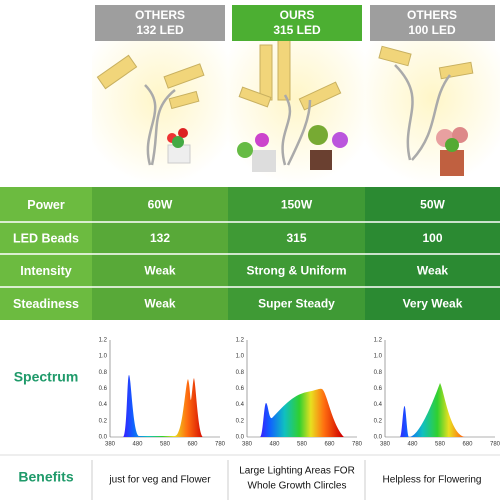 The height and width of the screenshot is (500, 500). Describe the element at coordinates (45, 477) in the screenshot. I see `row-label: Benefits` at that location.